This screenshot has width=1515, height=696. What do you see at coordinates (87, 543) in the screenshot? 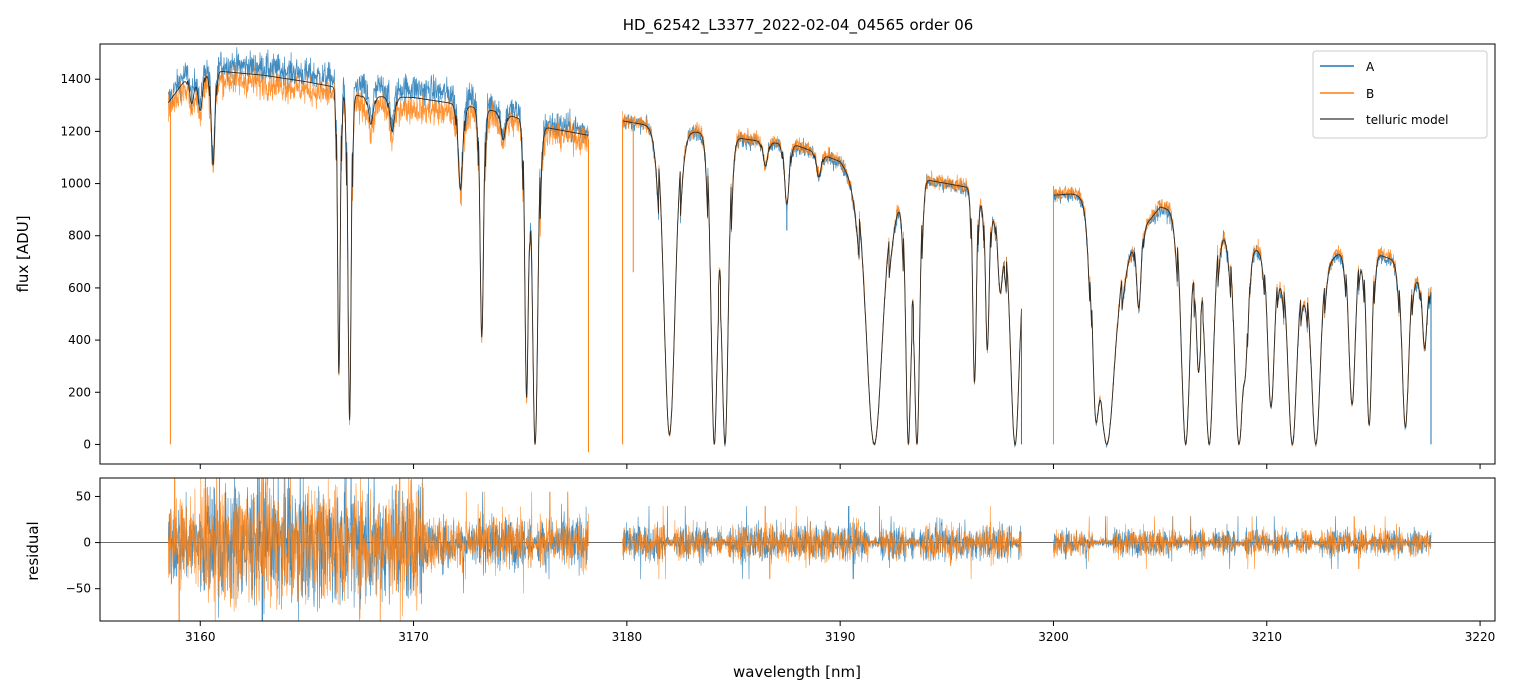
I see `residual-ytick-label: 0` at bounding box center [87, 543].